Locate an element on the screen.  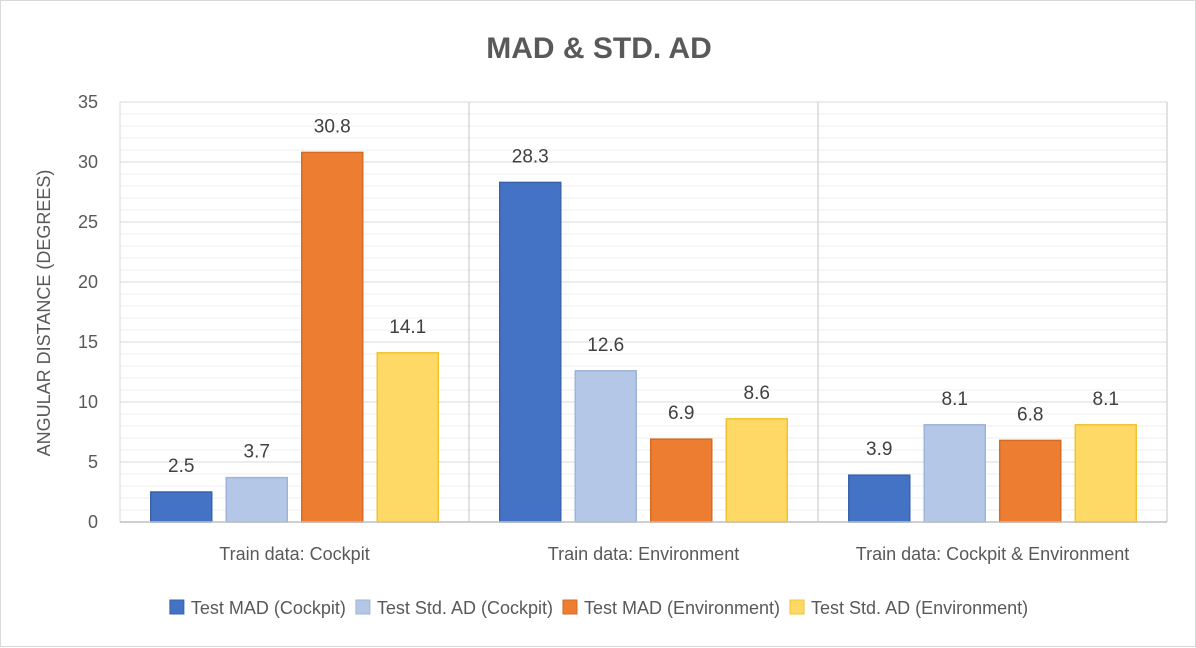
legend-label: Test MAD (Environment) is located at coordinates (682, 608).